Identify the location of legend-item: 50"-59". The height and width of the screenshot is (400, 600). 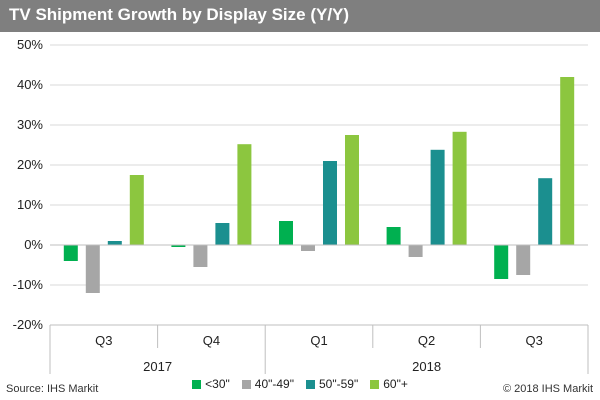
(332, 384).